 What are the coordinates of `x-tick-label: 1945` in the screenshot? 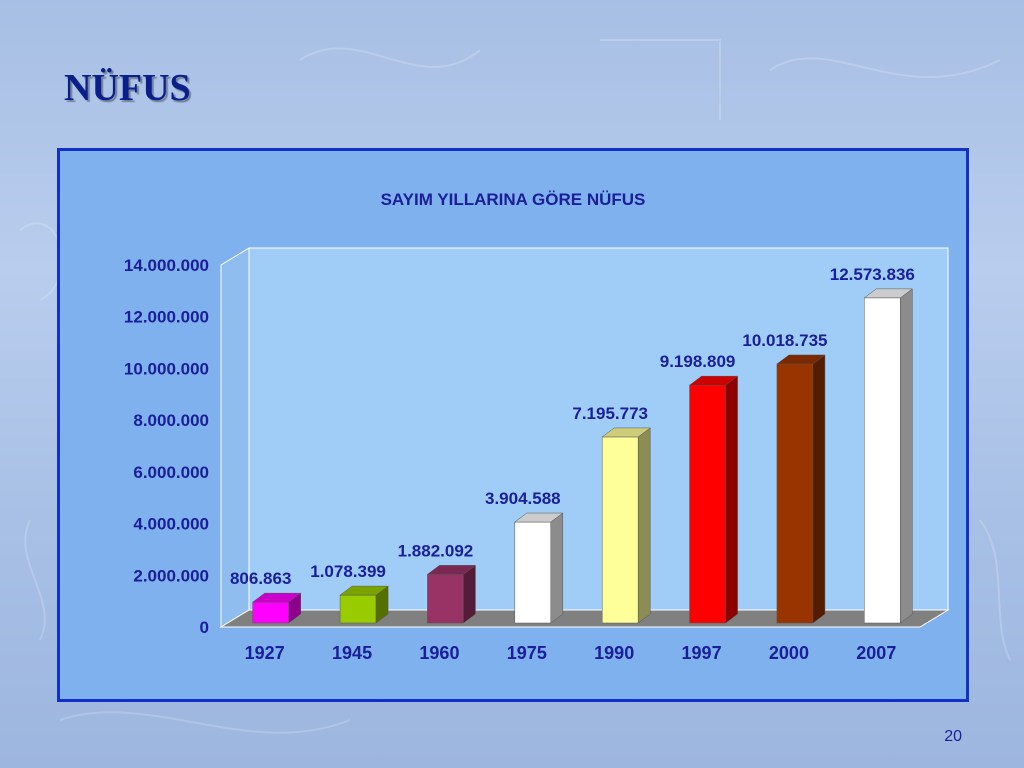 It's located at (352, 653).